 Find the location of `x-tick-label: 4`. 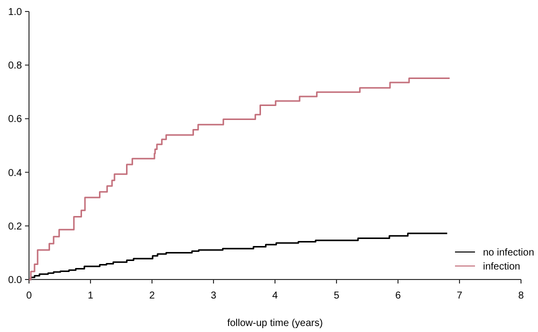

x-tick-label: 4 is located at coordinates (275, 296).